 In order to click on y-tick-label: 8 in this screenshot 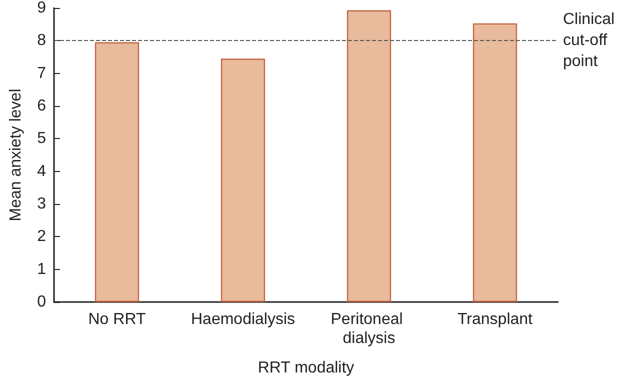, I will do `click(41, 41)`.